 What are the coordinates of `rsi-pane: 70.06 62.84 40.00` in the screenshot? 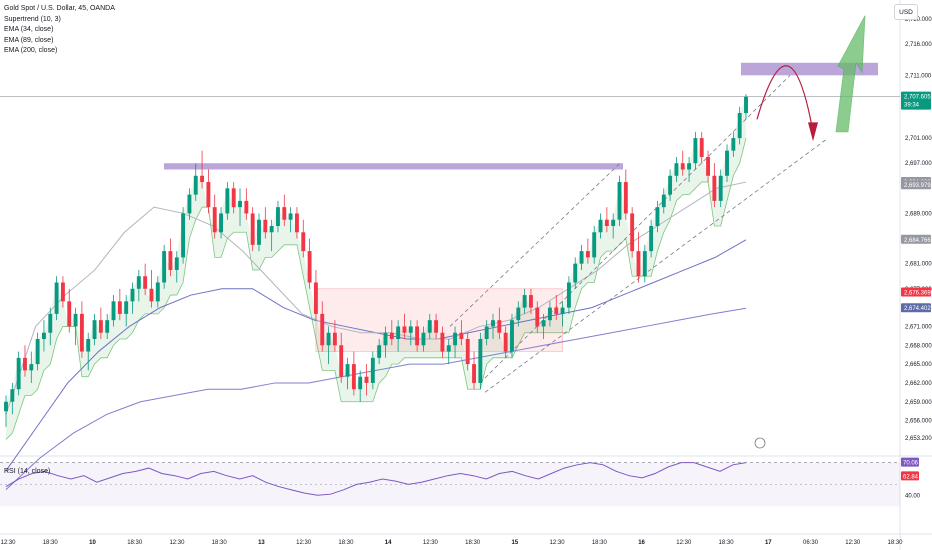 It's located at (460, 482).